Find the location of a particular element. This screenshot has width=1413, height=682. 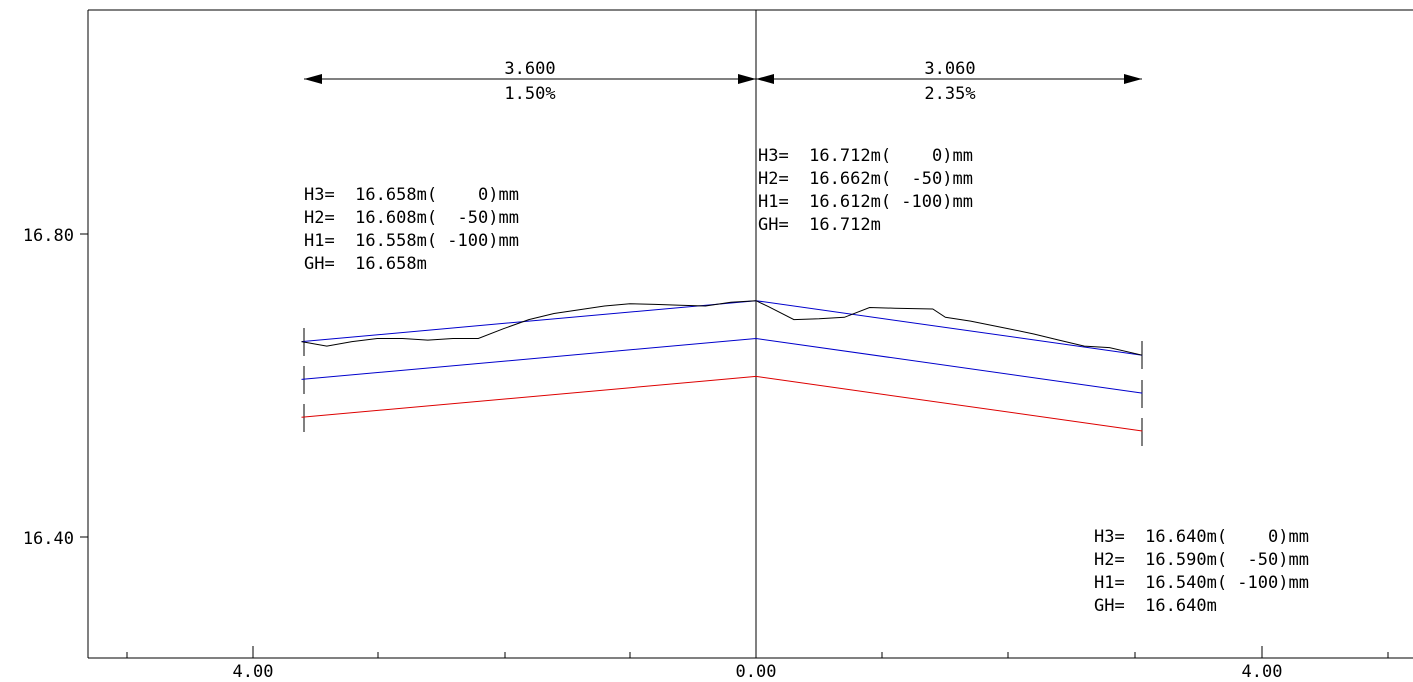

surface-line is located at coordinates (722, 328).